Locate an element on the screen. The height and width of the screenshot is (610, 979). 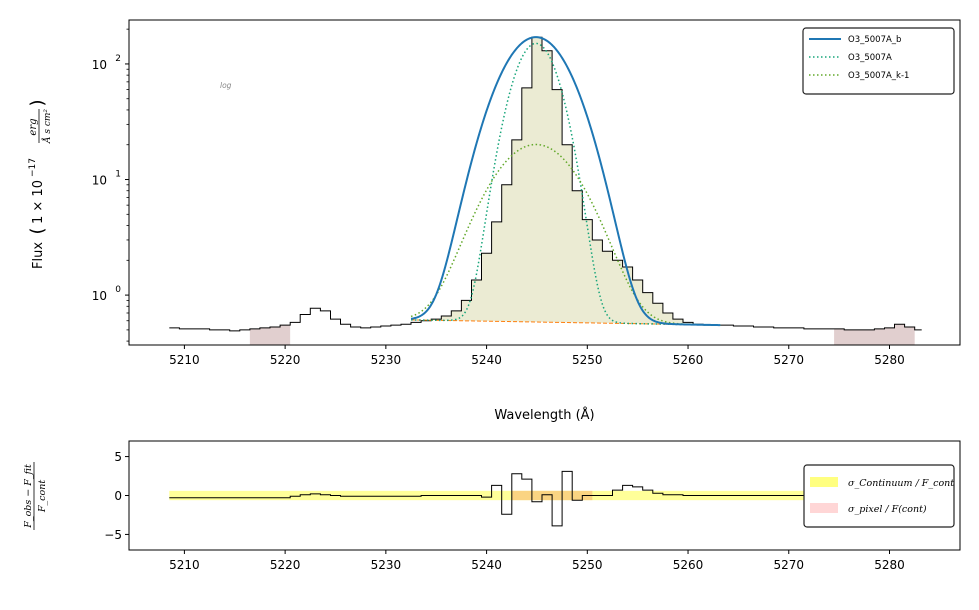
legend-label: σ_Continuum / F_cont is located at coordinates (901, 483).